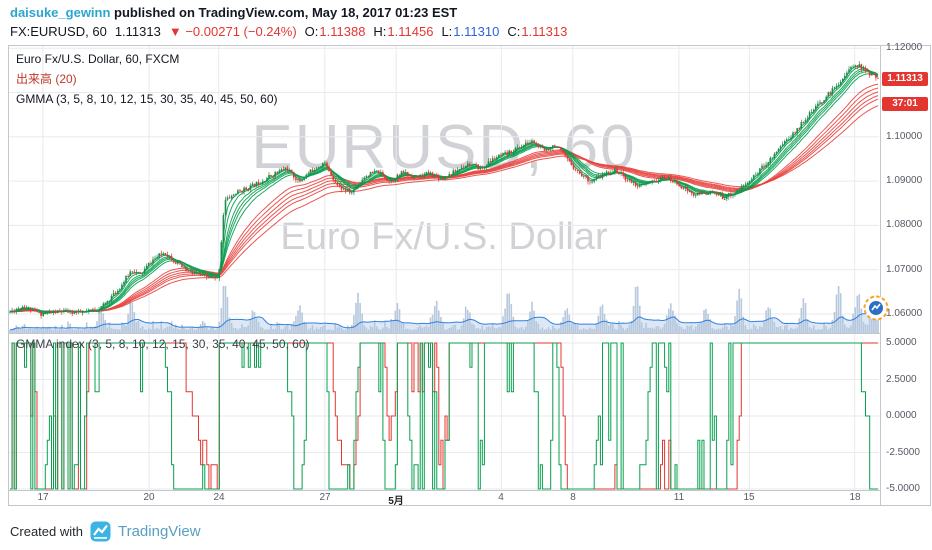 The width and height of the screenshot is (932, 550). I want to click on tradingview-logo-icon, so click(100, 531).